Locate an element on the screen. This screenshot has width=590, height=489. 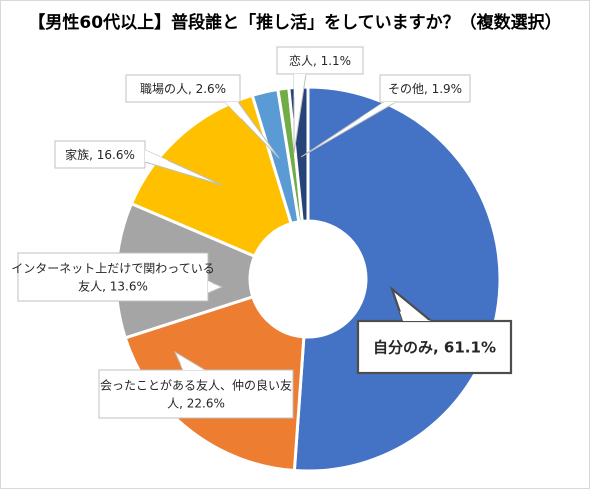
callout-family-text: 家族, 16.6% is located at coordinates (100, 154).